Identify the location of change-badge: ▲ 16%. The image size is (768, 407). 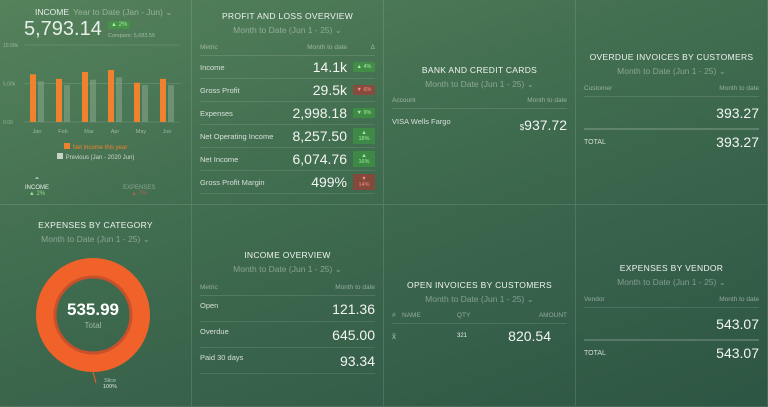
(364, 159).